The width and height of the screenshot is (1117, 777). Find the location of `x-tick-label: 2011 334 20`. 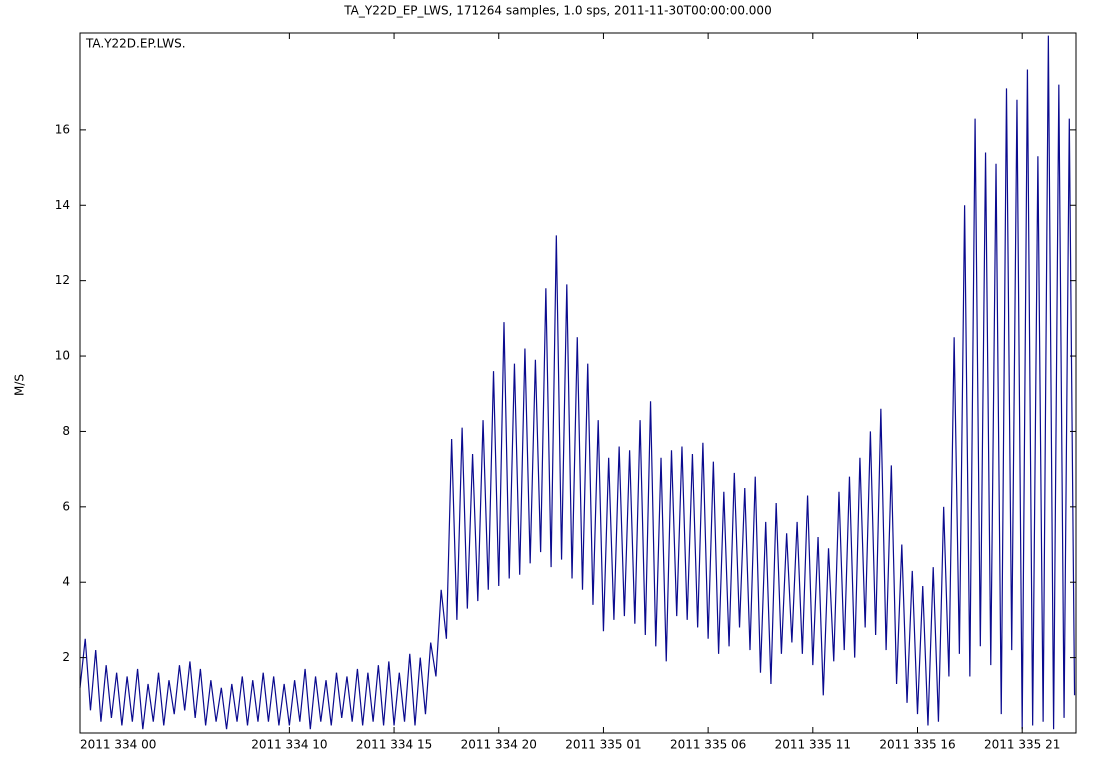

x-tick-label: 2011 334 20 is located at coordinates (499, 745).